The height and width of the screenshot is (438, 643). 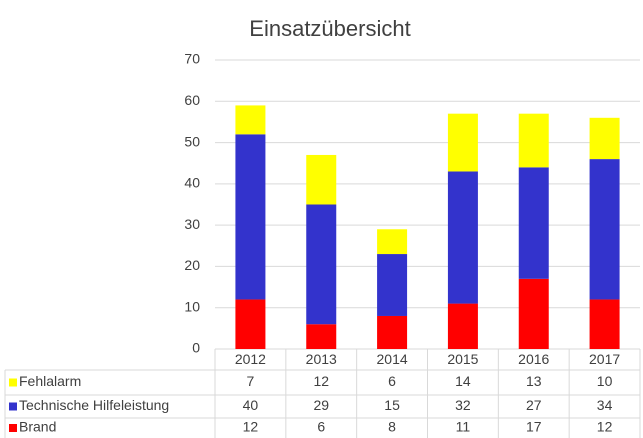 I want to click on table-cell: 7, so click(x=251, y=381).